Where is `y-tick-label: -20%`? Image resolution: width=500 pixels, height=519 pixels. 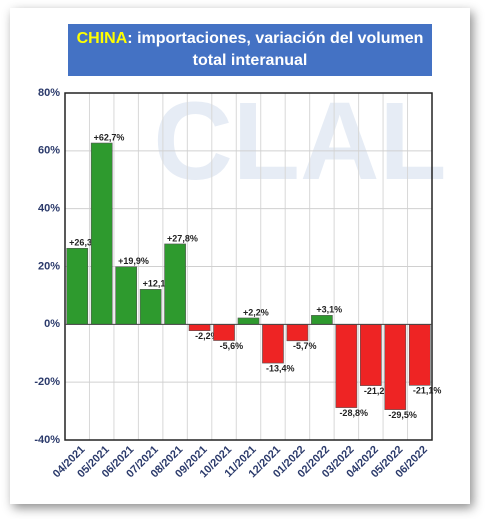 y-tick-label: -20% is located at coordinates (47, 382).